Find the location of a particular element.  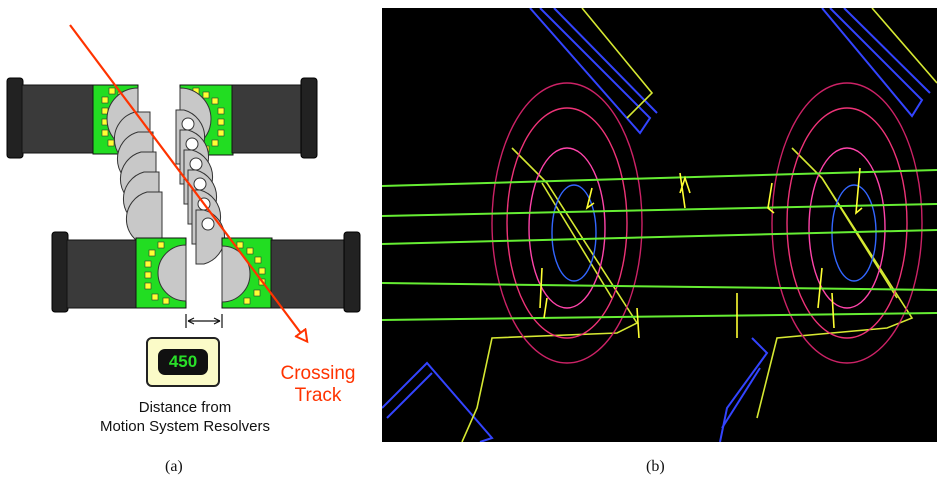

readout-value: 450 is located at coordinates (183, 362).